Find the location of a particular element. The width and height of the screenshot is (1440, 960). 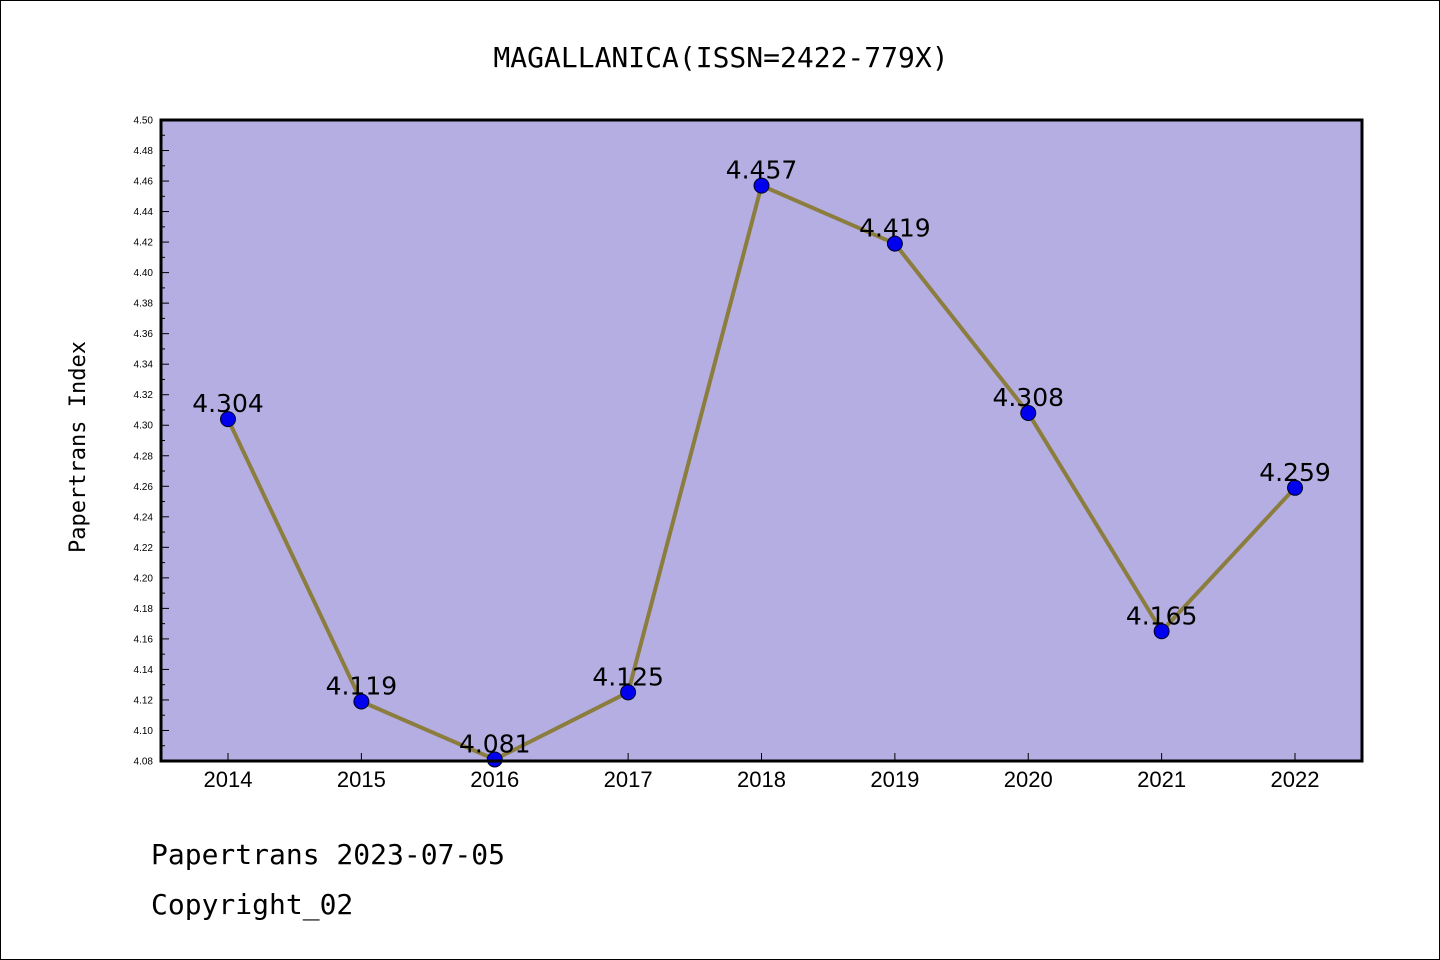

data-label: 4.457 is located at coordinates (762, 170).